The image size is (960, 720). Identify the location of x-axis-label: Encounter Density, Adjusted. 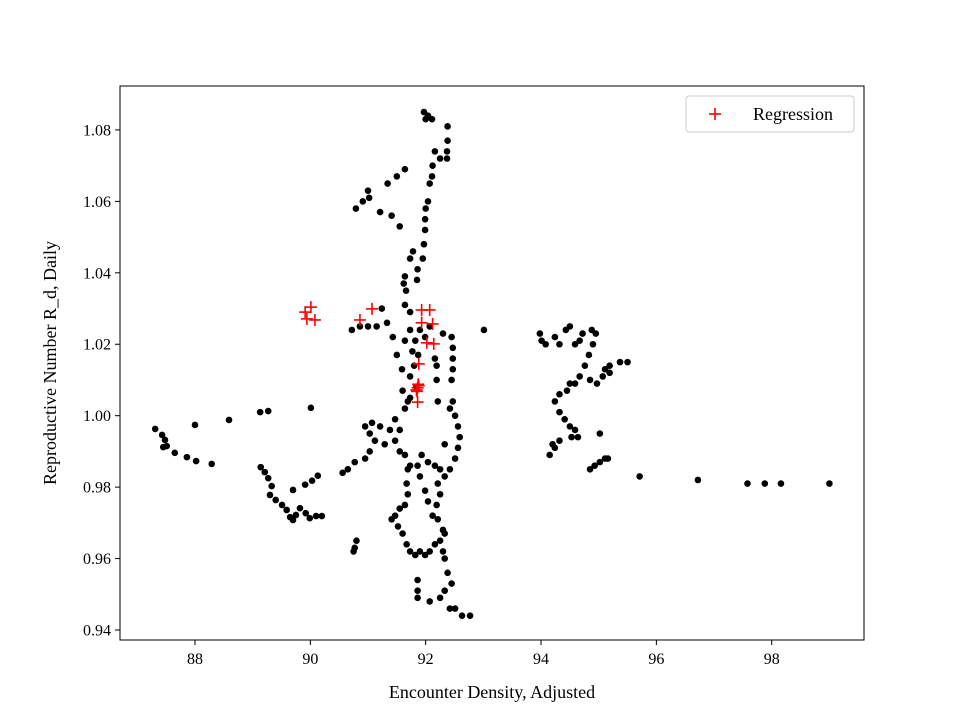
(492, 692).